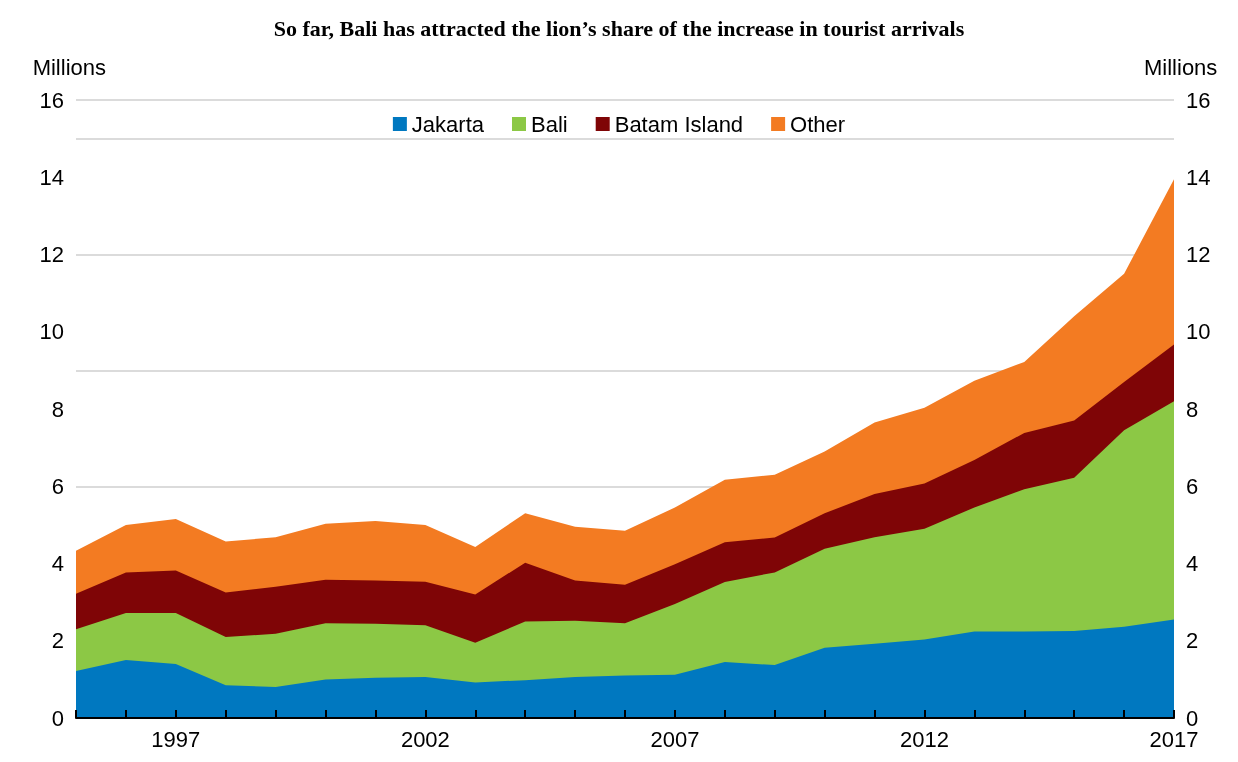 The image size is (1238, 762). I want to click on legend-label: Jakarta, so click(448, 124).